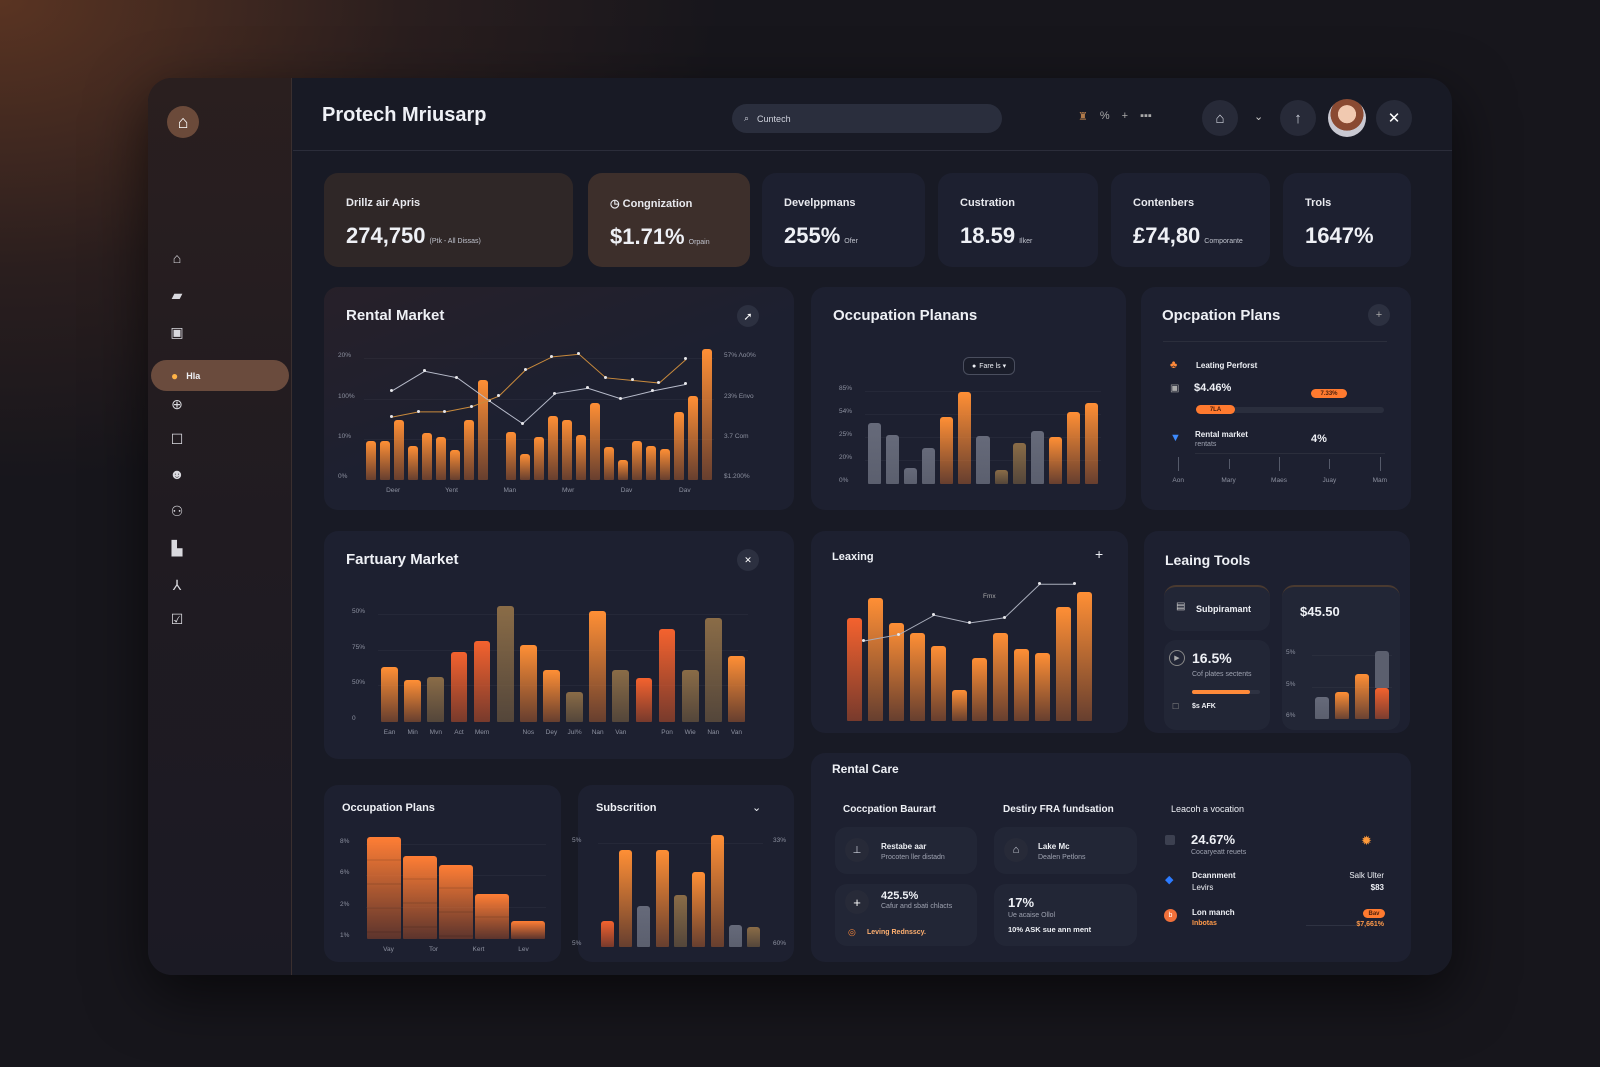  I want to click on y-tick-label: 85%, so click(846, 388).